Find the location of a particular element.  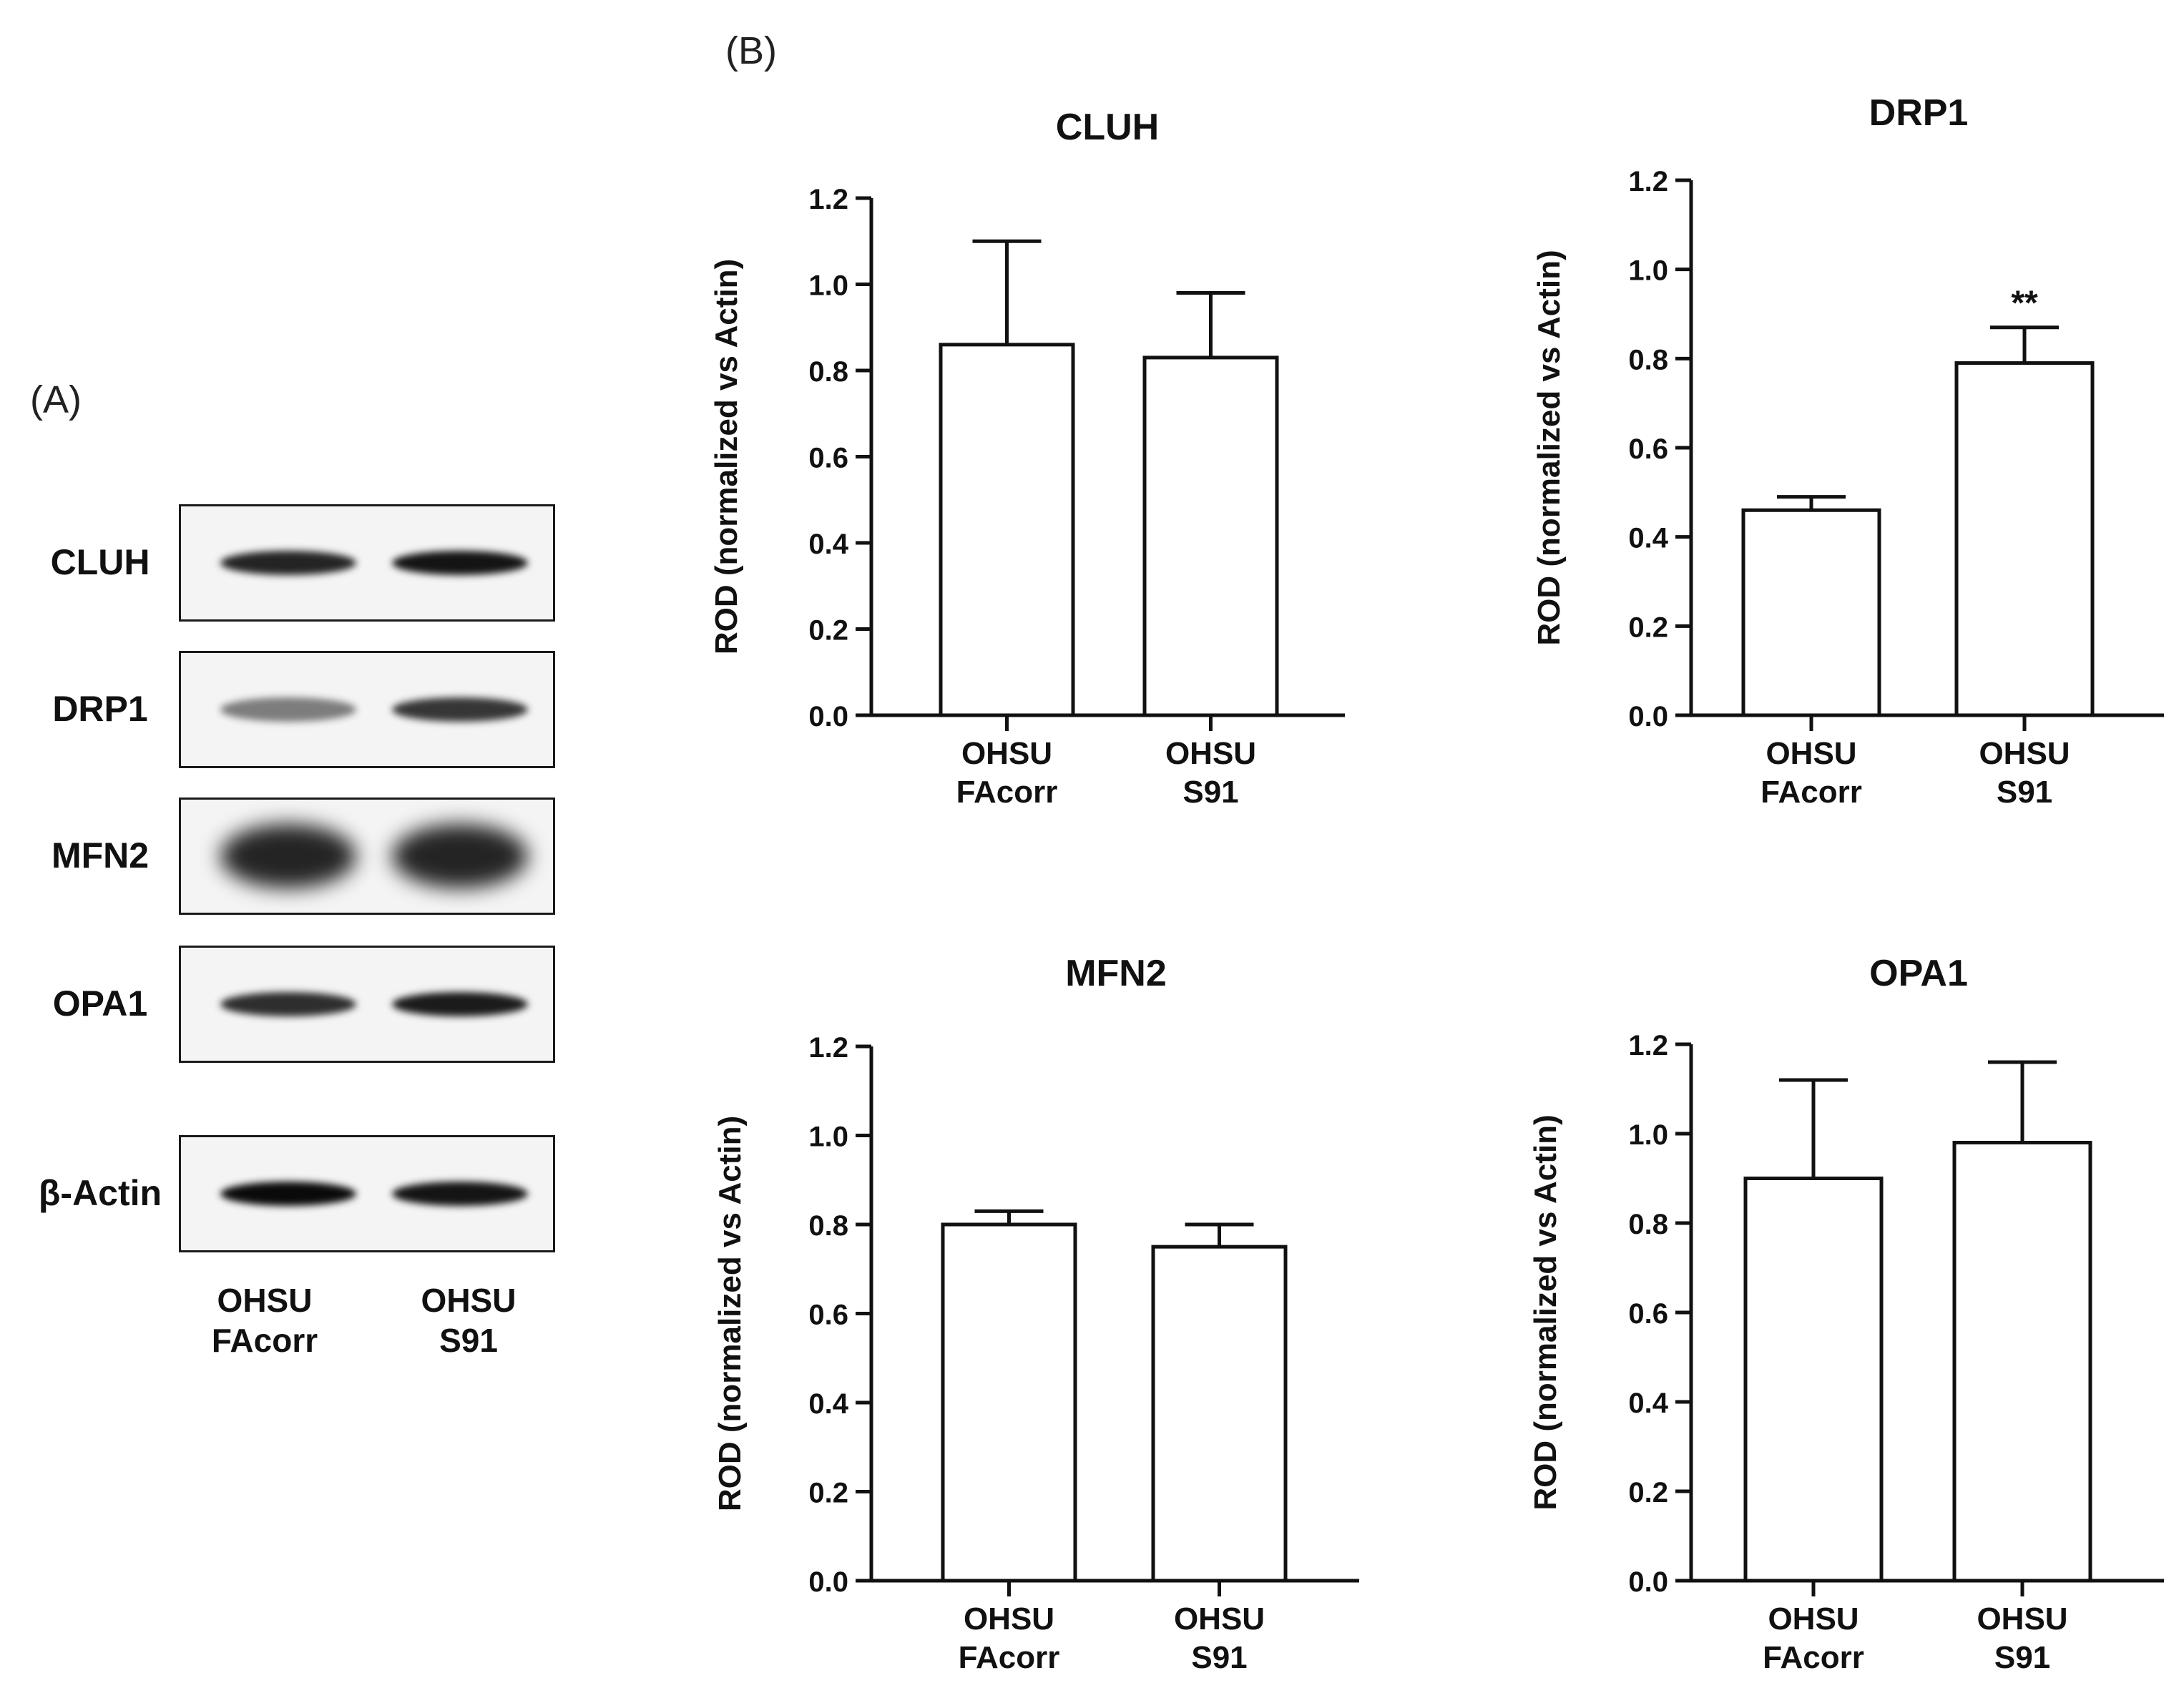

blot-row: OPA1 is located at coordinates (293, 1004).